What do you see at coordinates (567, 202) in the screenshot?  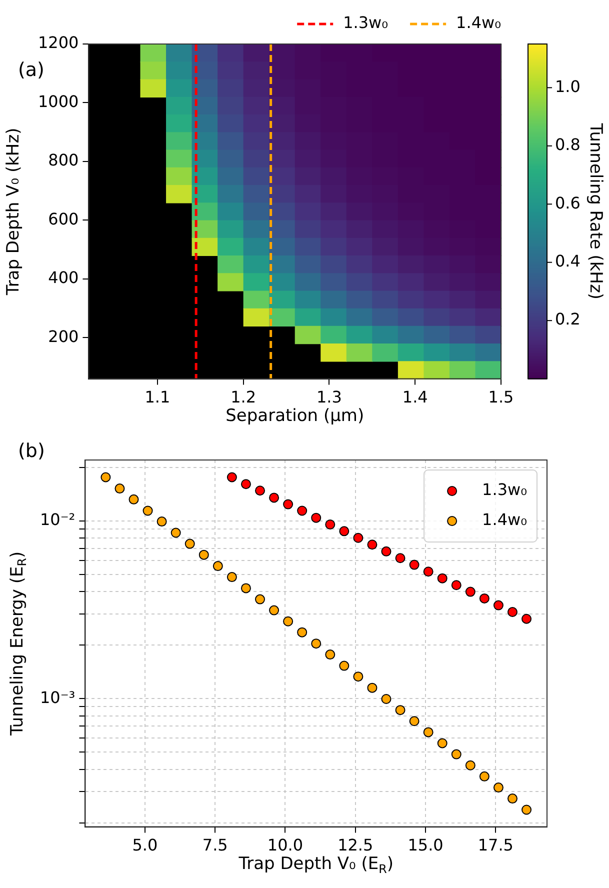 I see `color-bar-label: 0.6` at bounding box center [567, 202].